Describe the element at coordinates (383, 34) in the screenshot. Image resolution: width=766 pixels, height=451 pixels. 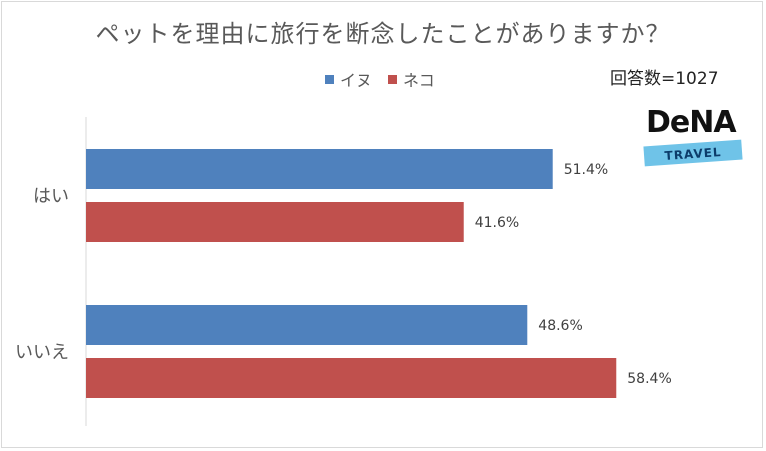
I see `chart-title: ペットを理由に旅行を断念したことがありますか？` at that location.